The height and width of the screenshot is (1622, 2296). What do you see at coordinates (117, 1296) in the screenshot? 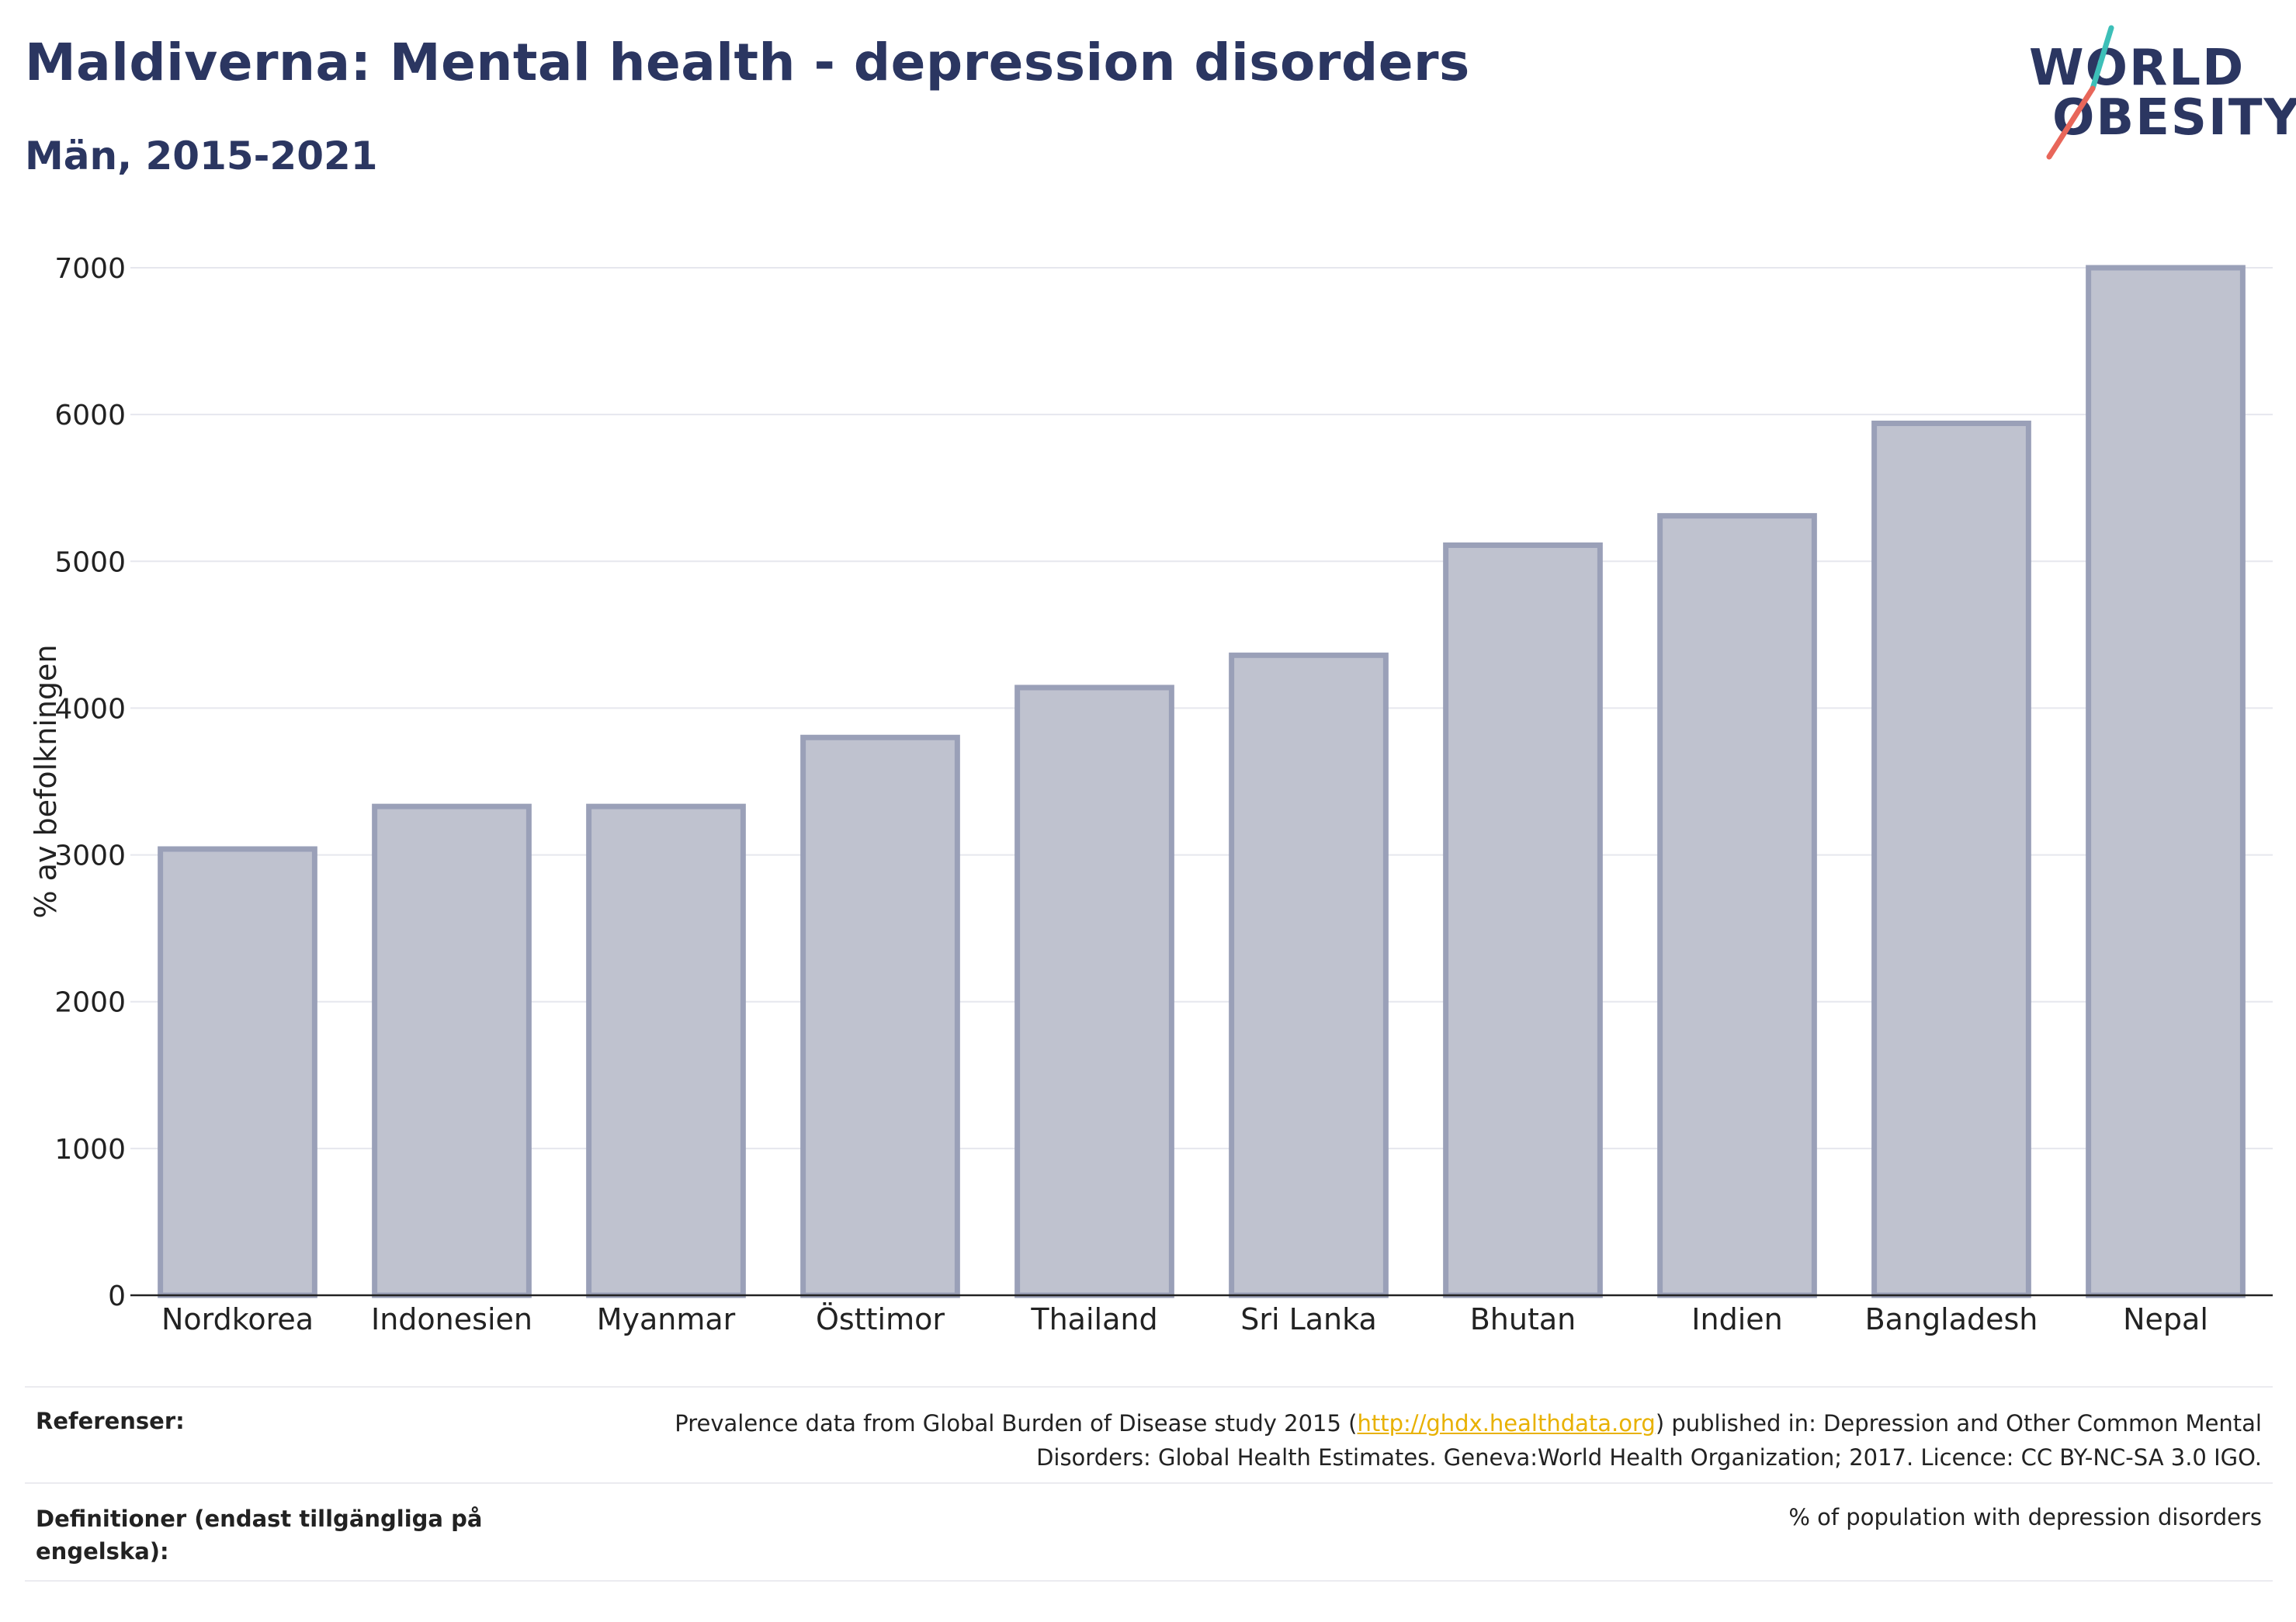
I see `y-tick-label: 0` at bounding box center [117, 1296].